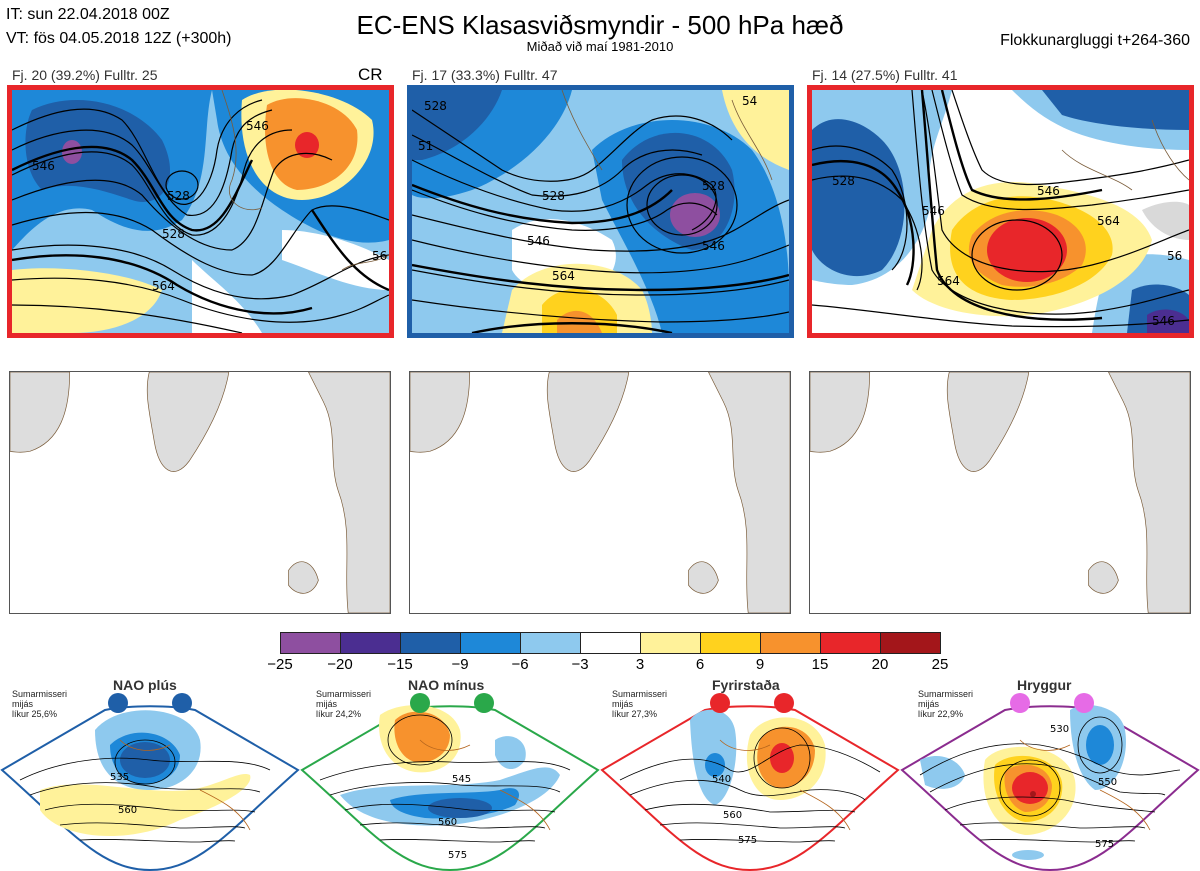 The image size is (1200, 871). What do you see at coordinates (119, 38) in the screenshot?
I see `valid-time: VT: fös 04.05.2018 12Z (+300h)` at bounding box center [119, 38].